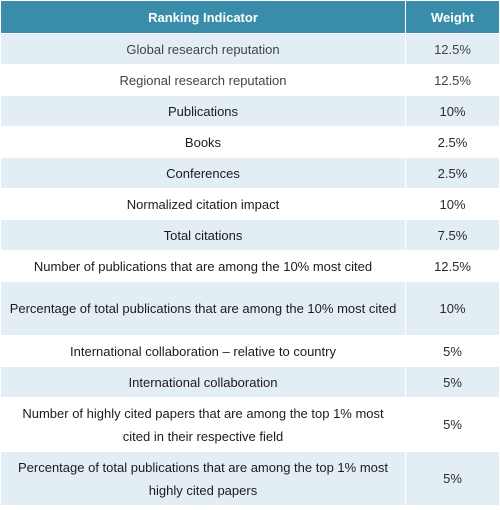  Describe the element at coordinates (452, 235) in the screenshot. I see `weight-cell: 7.5%` at that location.